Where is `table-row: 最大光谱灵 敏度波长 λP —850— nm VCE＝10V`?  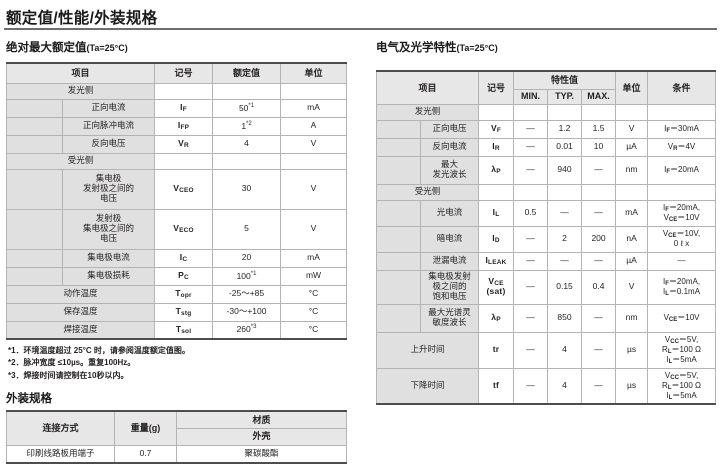 table-row: 最大光谱灵 敏度波长 λP —850— nm VCE＝10V is located at coordinates (546, 318).